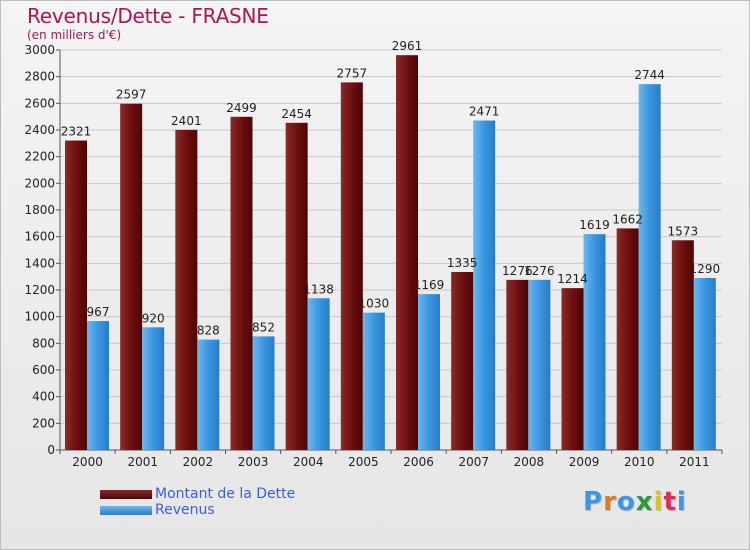 The width and height of the screenshot is (750, 550). Describe the element at coordinates (639, 462) in the screenshot. I see `x-tick-label: 2010` at that location.